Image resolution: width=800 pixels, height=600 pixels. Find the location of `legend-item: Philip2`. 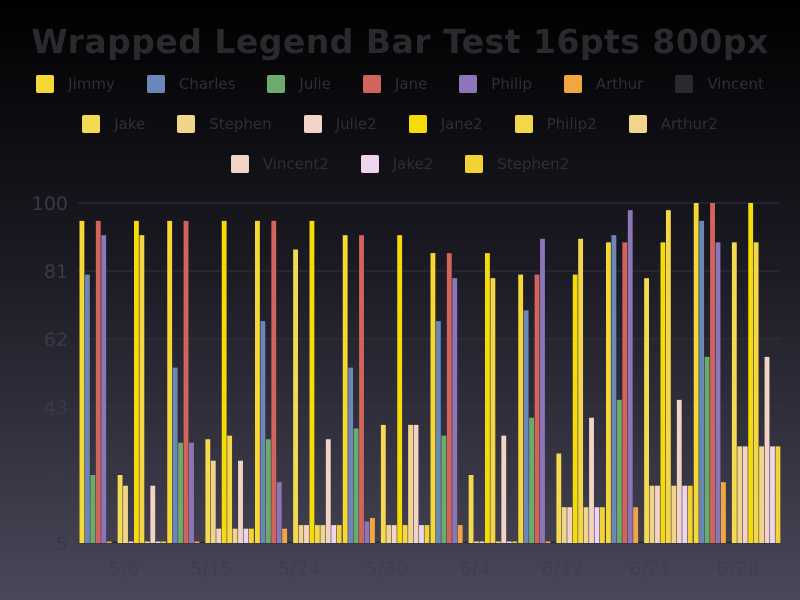

legend-item: Philip2 is located at coordinates (555, 124).